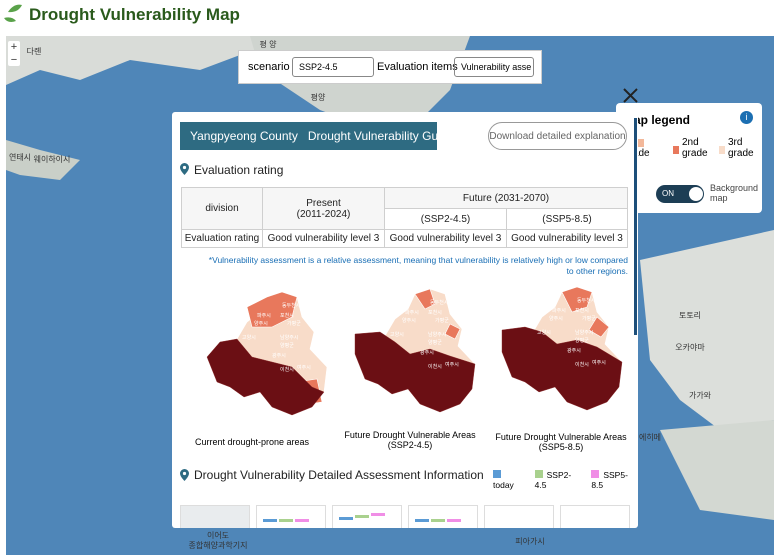 This screenshot has height=559, width=780. I want to click on th: (SSP2-4.5), so click(445, 219).